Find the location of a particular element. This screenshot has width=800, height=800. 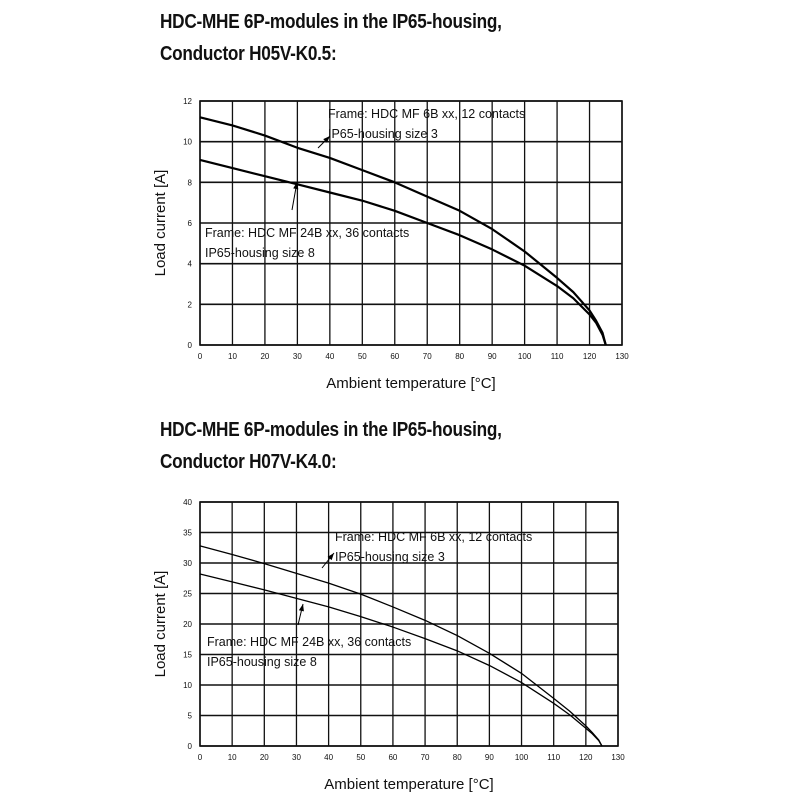

chart1-x-tick-label: 50 is located at coordinates (362, 356).